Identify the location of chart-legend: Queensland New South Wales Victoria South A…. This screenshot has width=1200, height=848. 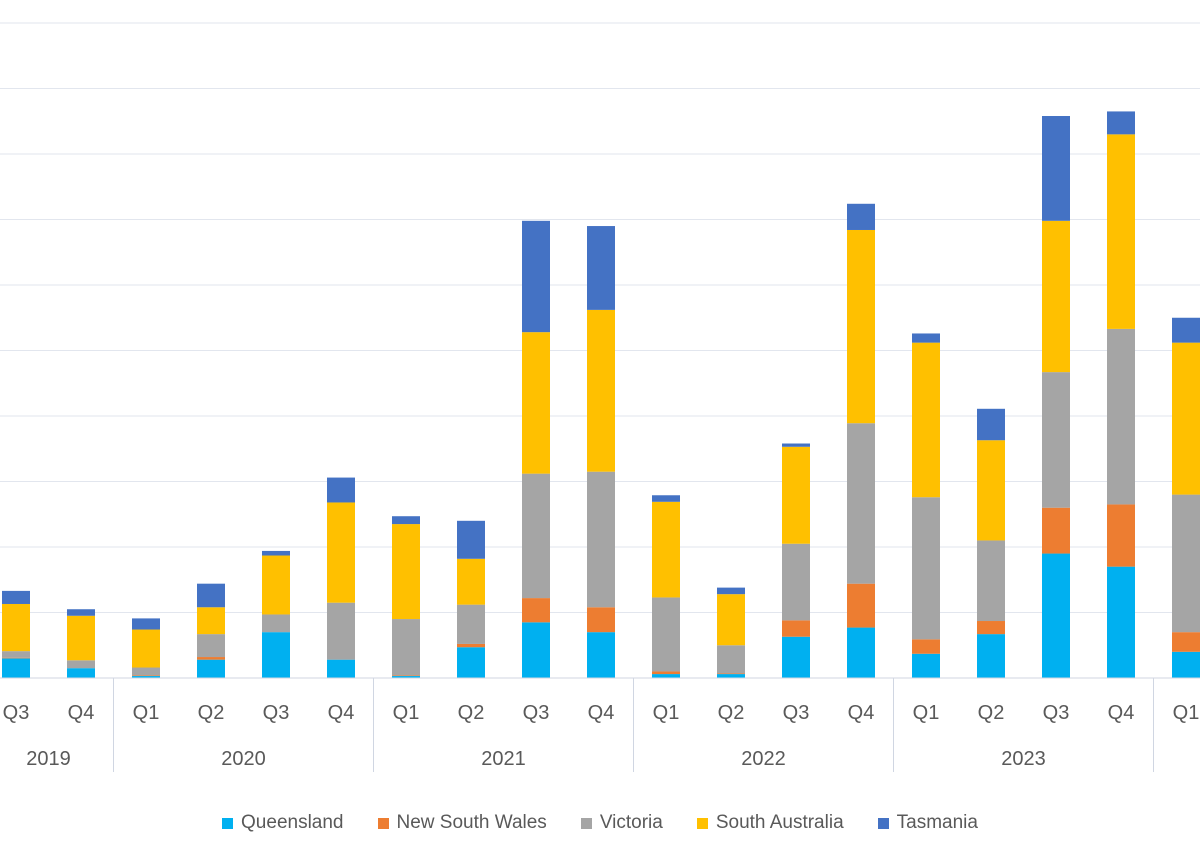
(600, 823).